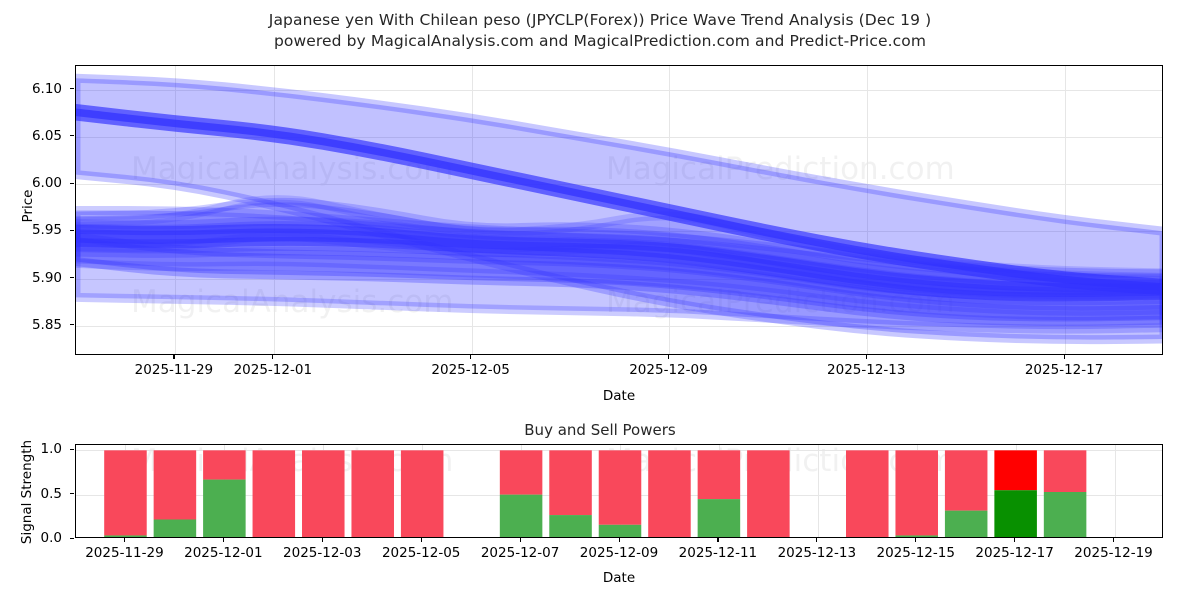  What do you see at coordinates (718, 553) in the screenshot?
I see `x-tick-label: 2025-12-11` at bounding box center [718, 553].